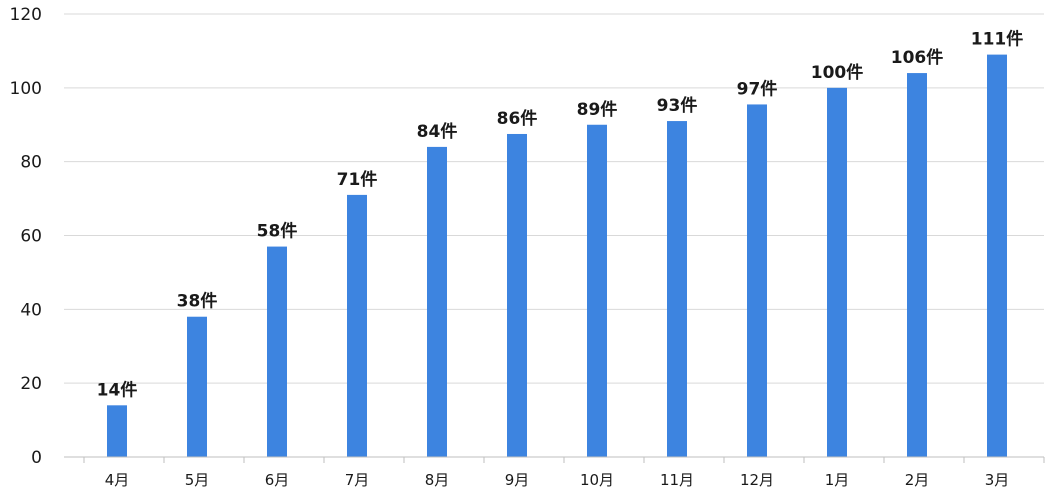  What do you see at coordinates (677, 480) in the screenshot?
I see `x-tick-label: 11月` at bounding box center [677, 480].